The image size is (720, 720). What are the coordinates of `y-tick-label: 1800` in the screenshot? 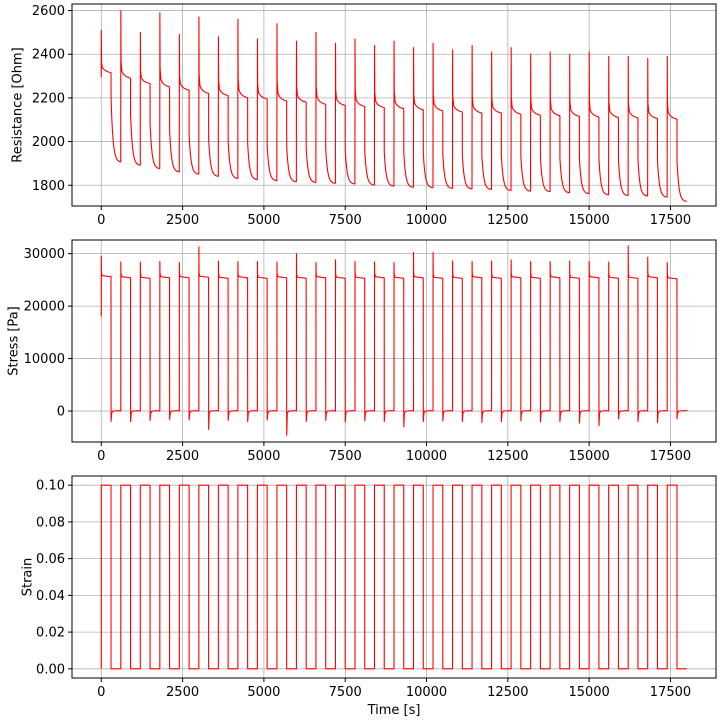 It's located at (48, 186).